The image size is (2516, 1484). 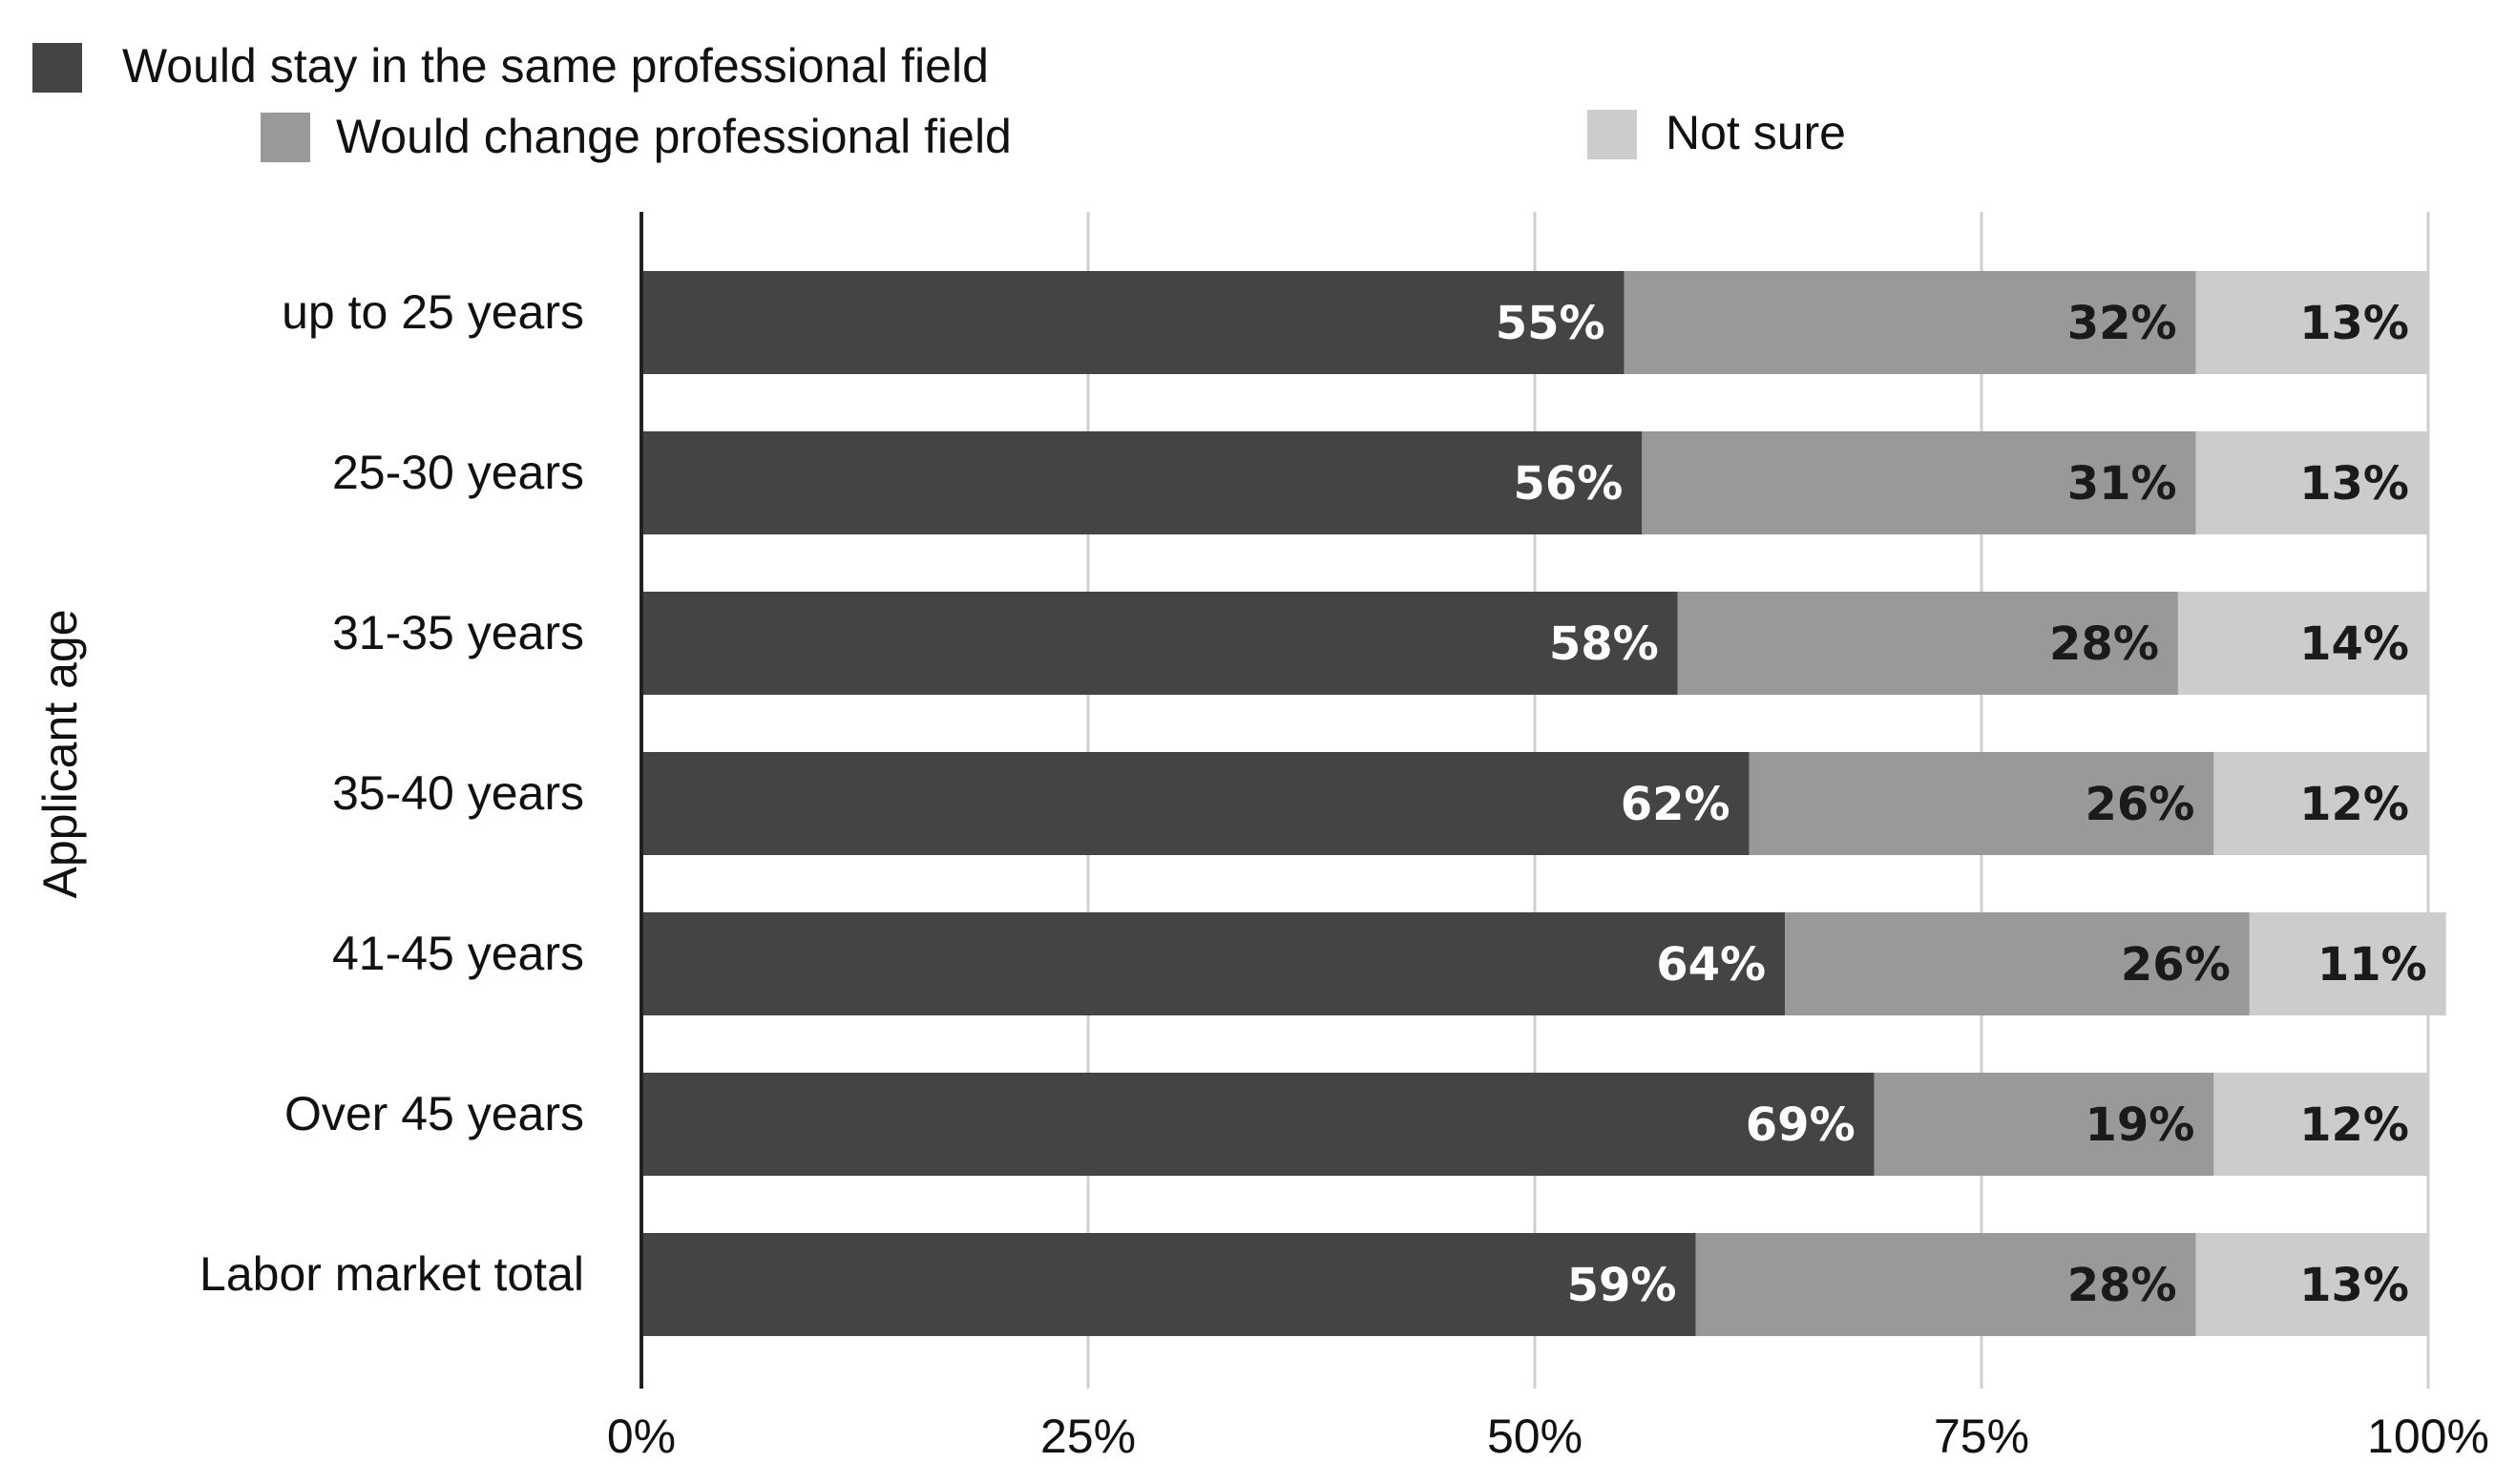 What do you see at coordinates (1676, 804) in the screenshot?
I see `data-label-s0-c3: 62%` at bounding box center [1676, 804].